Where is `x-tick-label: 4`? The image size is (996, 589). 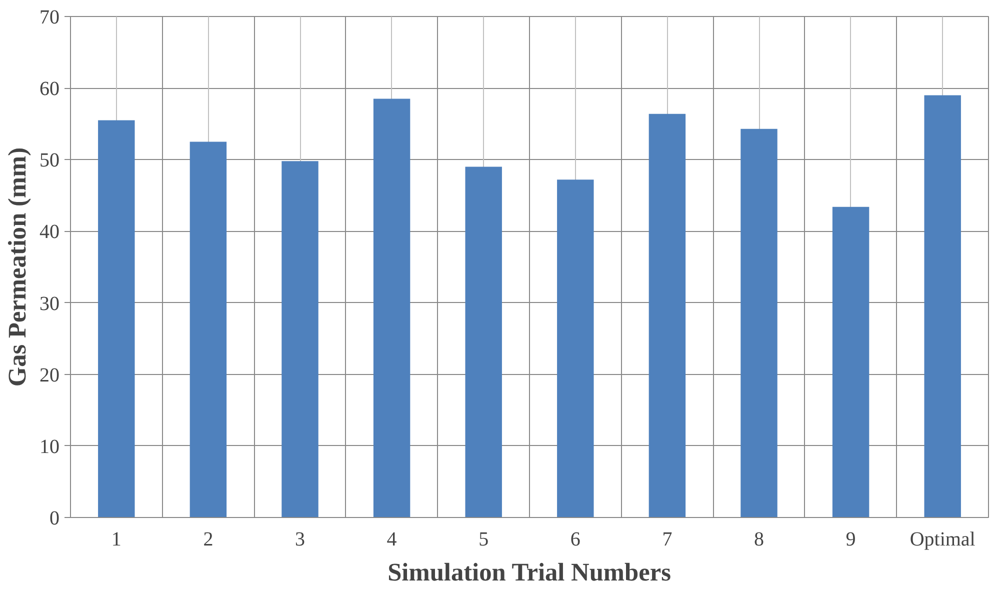
x-tick-label: 4 is located at coordinates (391, 539).